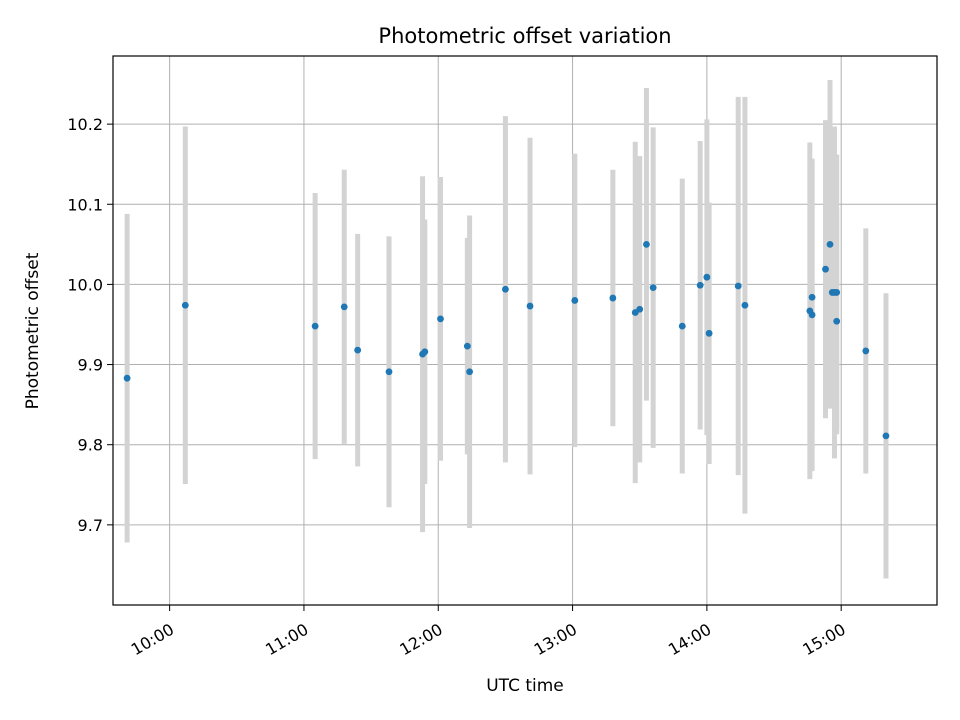 Image resolution: width=960 pixels, height=720 pixels. Describe the element at coordinates (90, 325) in the screenshot. I see `y-axis-ticks: 9.7 9.8 9.9 10.0 10.1 10.2` at that location.